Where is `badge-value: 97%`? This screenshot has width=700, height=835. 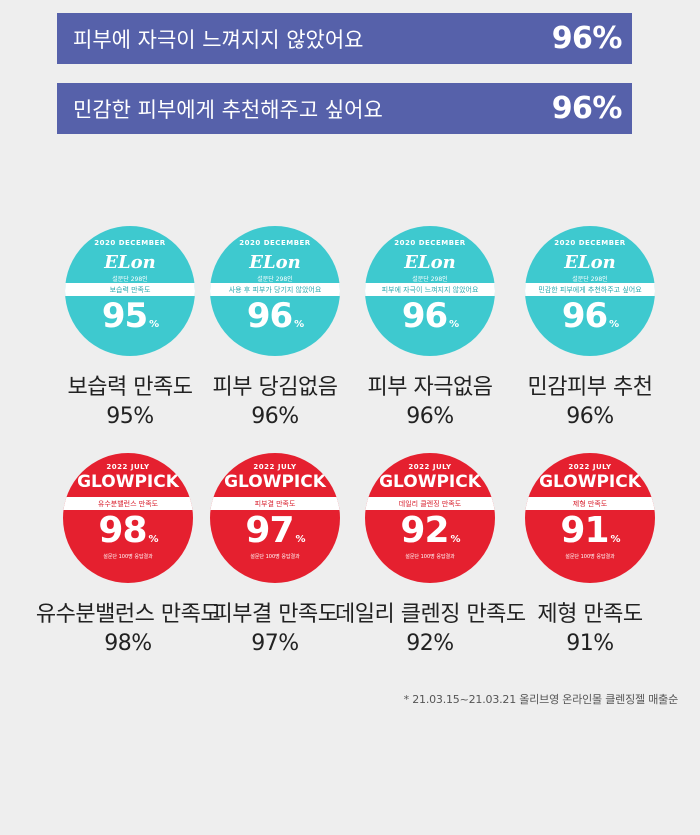
badge-value: 97% is located at coordinates (275, 643).